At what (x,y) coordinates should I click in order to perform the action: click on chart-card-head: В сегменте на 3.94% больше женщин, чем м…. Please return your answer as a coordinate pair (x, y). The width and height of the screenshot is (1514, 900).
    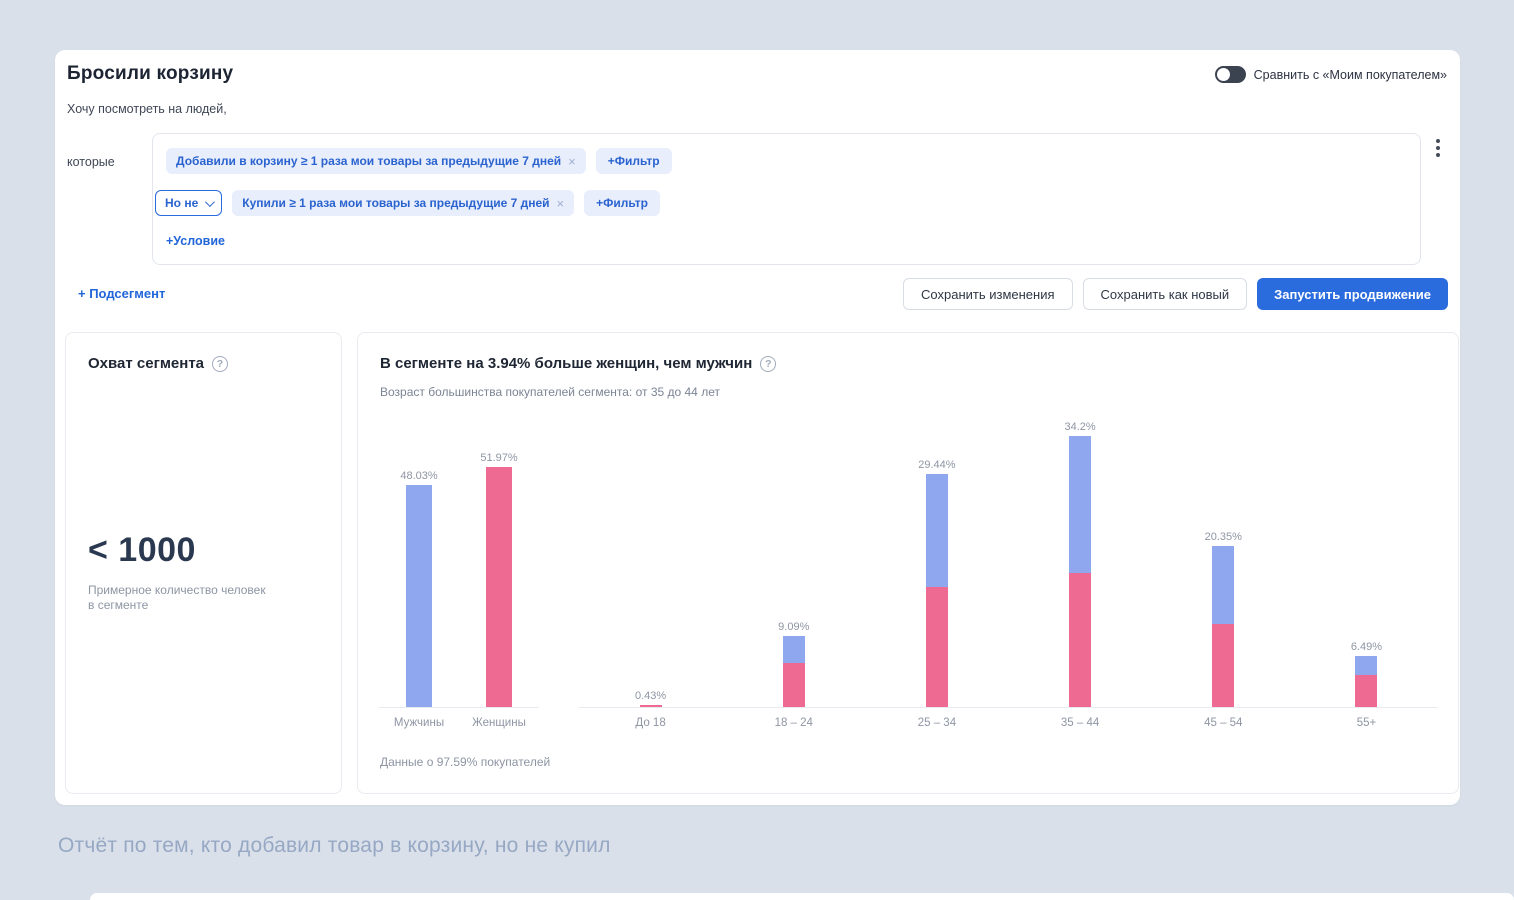
    Looking at the image, I should click on (578, 363).